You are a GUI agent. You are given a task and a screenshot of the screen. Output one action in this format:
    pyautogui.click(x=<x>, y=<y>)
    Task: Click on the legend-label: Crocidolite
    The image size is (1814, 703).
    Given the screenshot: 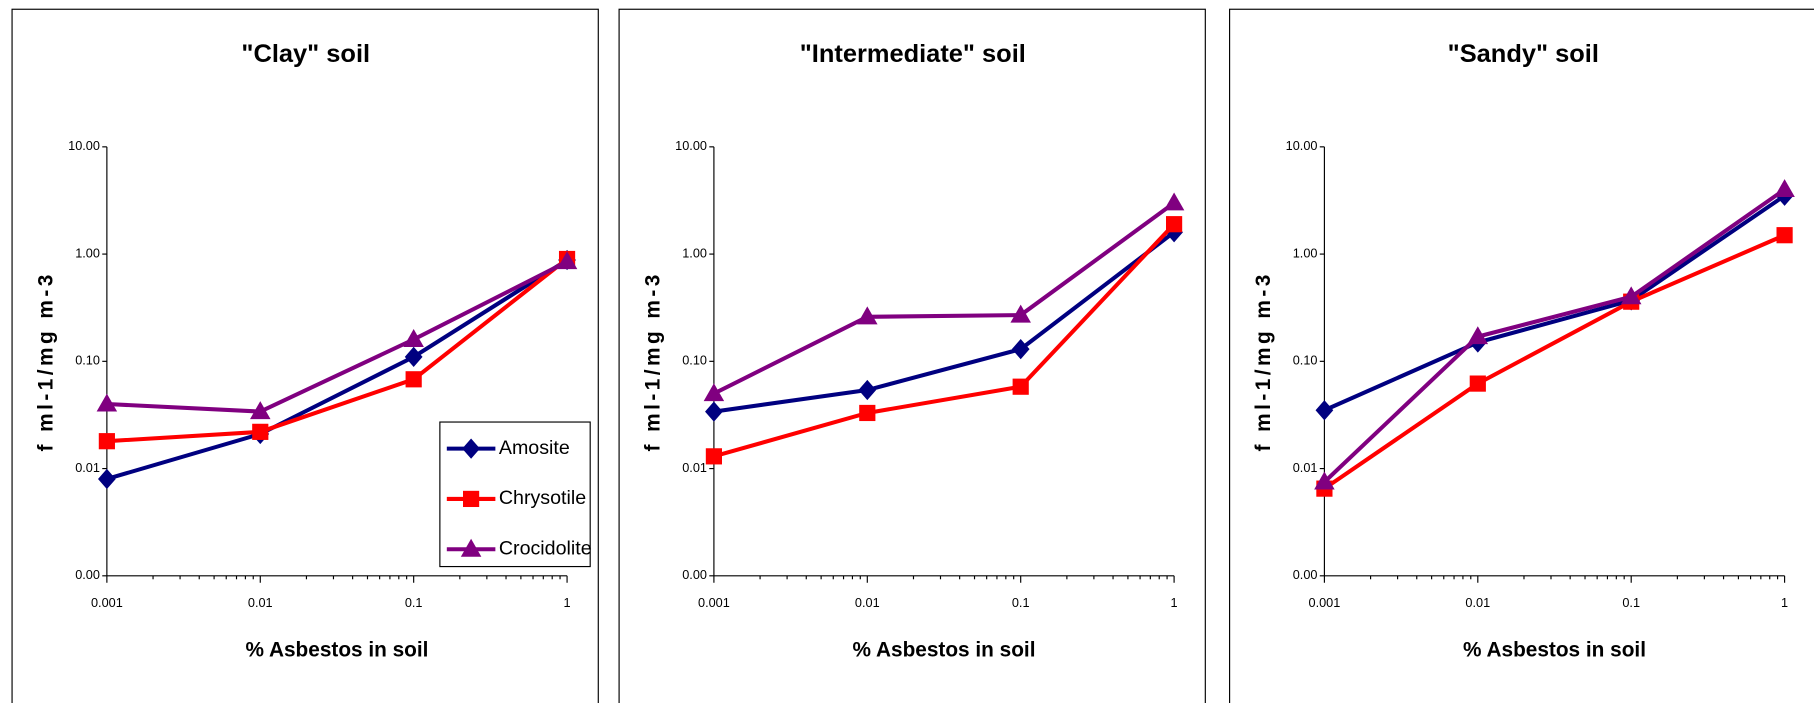 What is the action you would take?
    pyautogui.click(x=545, y=548)
    